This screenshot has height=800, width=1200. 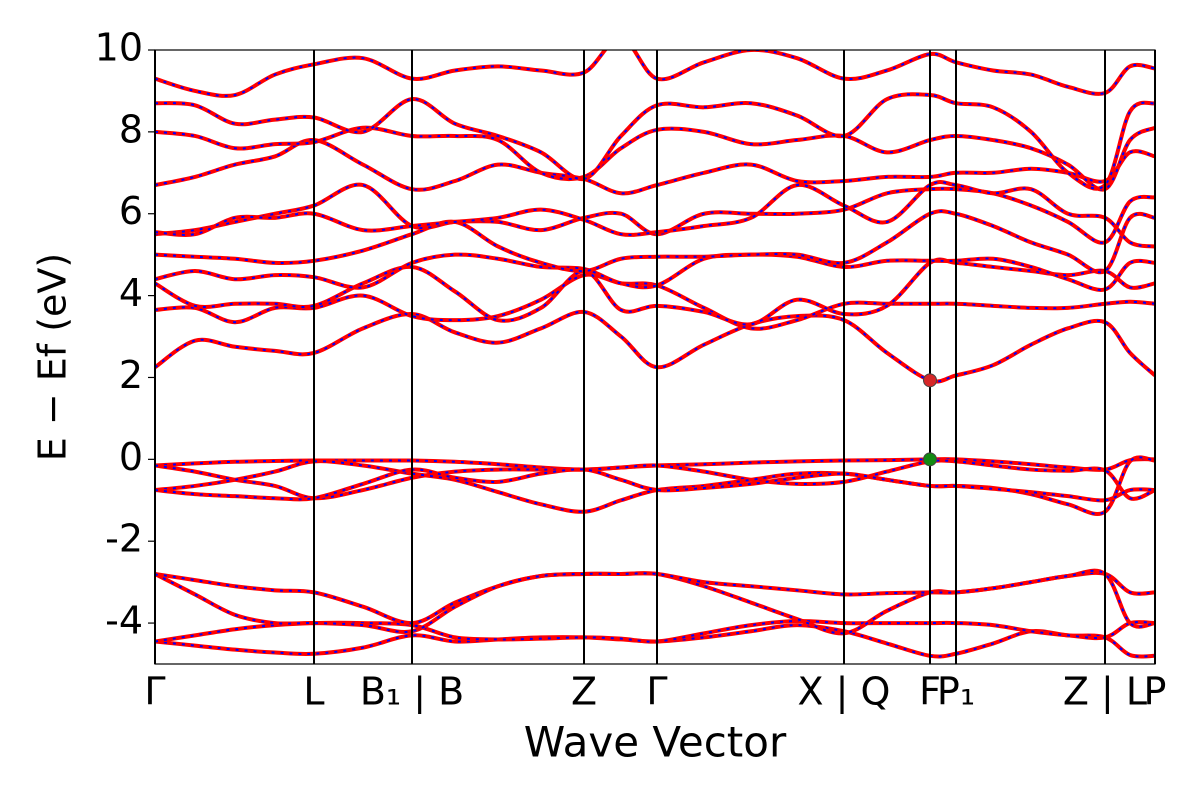 What do you see at coordinates (131, 457) in the screenshot?
I see `y-tick-label: 0` at bounding box center [131, 457].